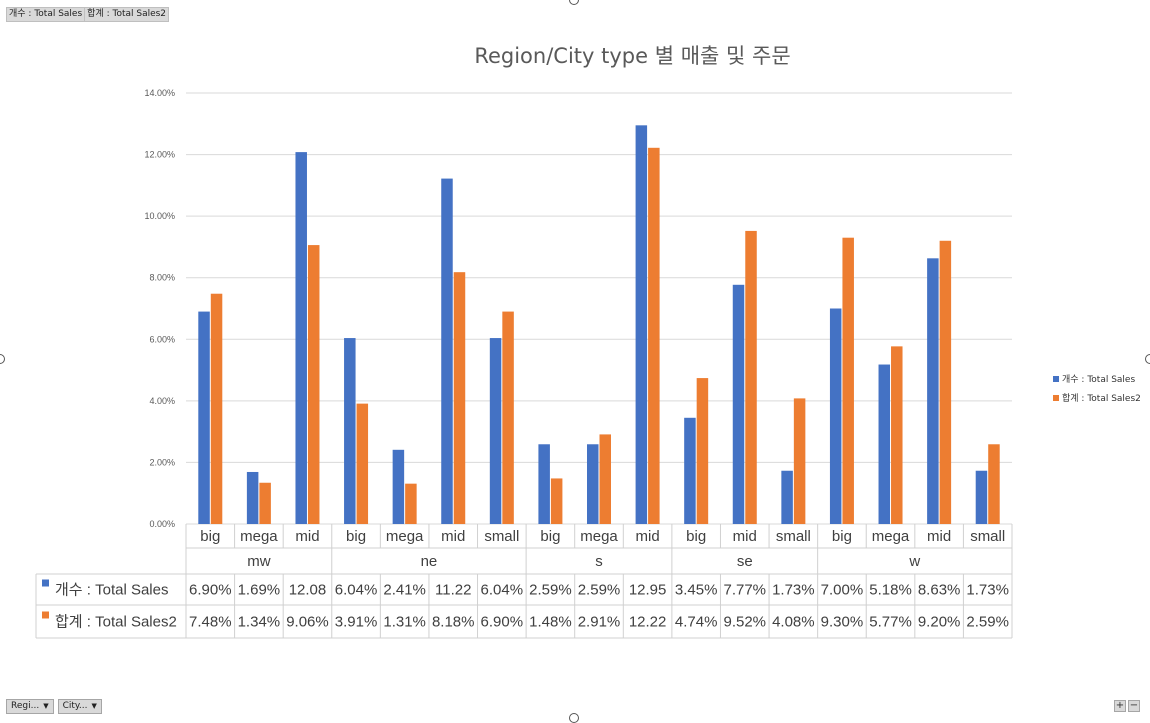  I want to click on legend-label-series2: 합계 : Total Sales2, so click(1101, 399).